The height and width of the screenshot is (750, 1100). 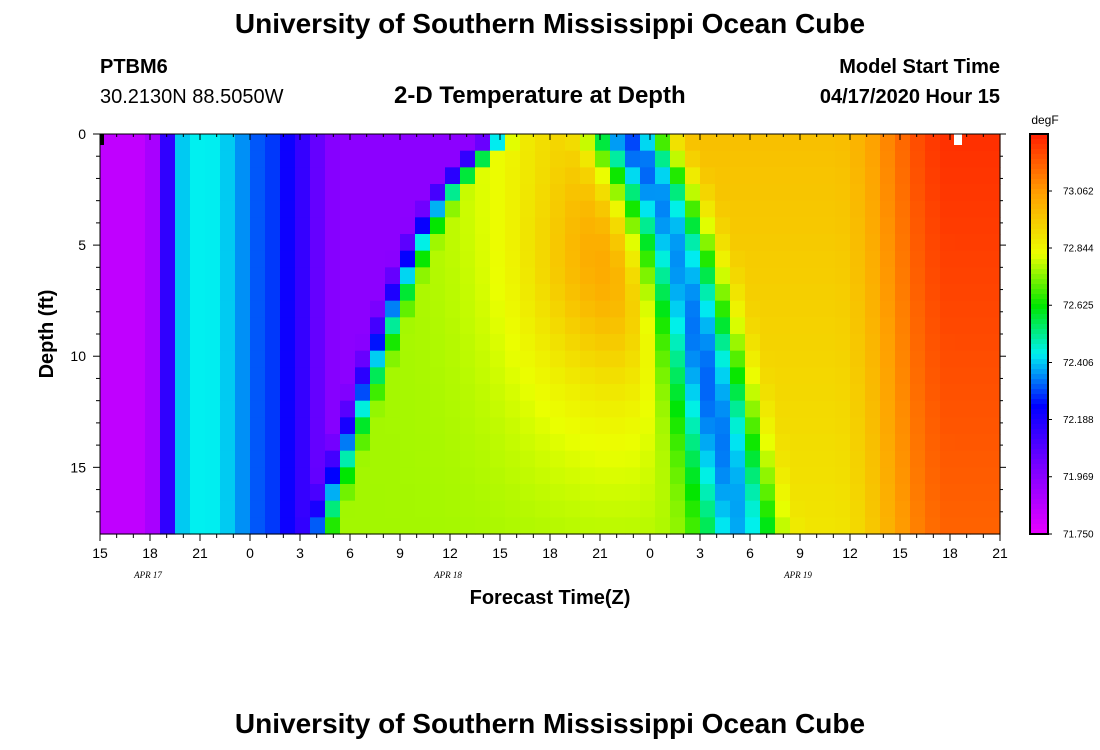 I want to click on x-tick-label: 0, so click(x=650, y=553).